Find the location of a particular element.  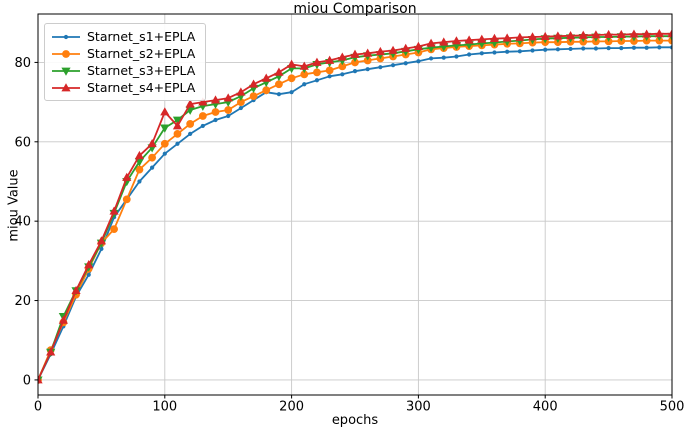

y-tick-label: 60 is located at coordinates (22, 142).